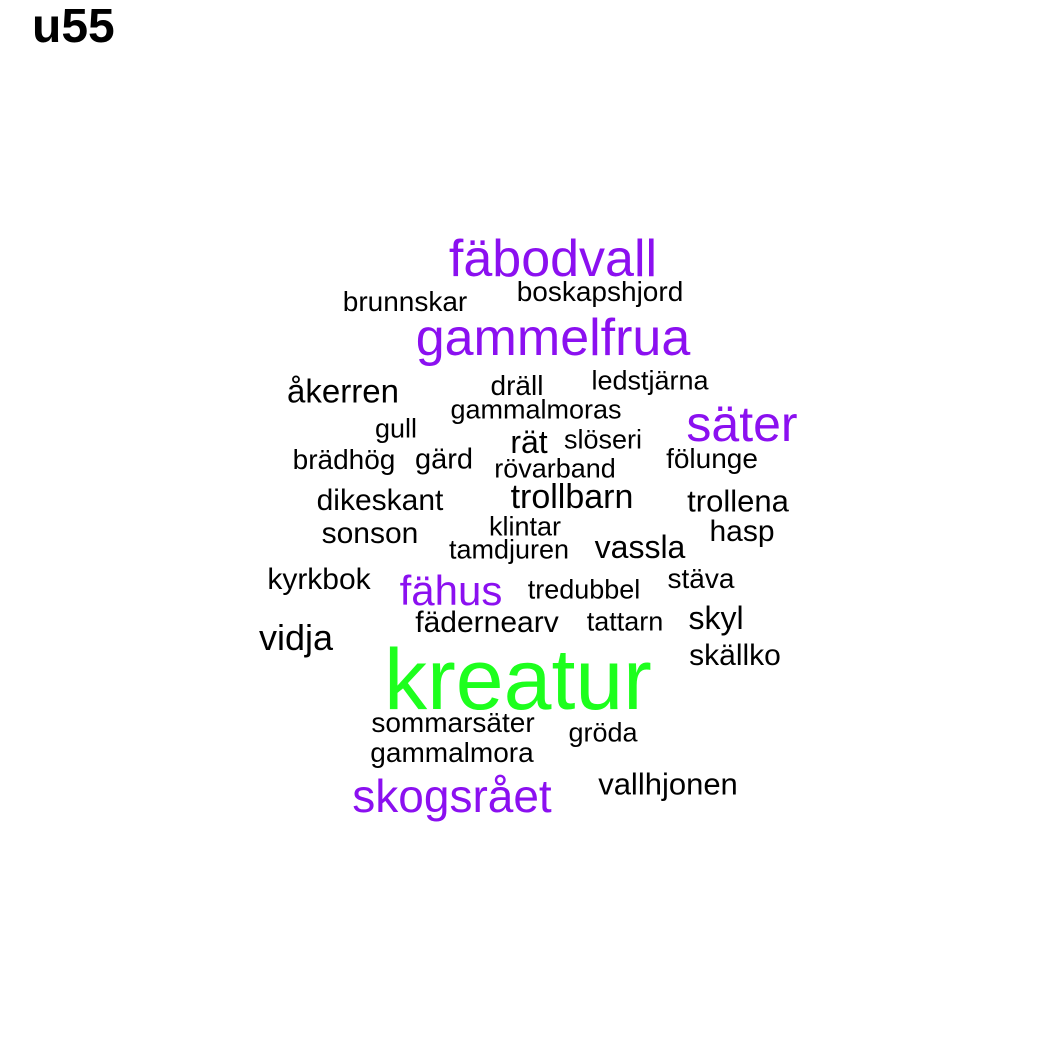 This screenshot has width=1050, height=1050. I want to click on word-åkerren: åkerren, so click(343, 391).